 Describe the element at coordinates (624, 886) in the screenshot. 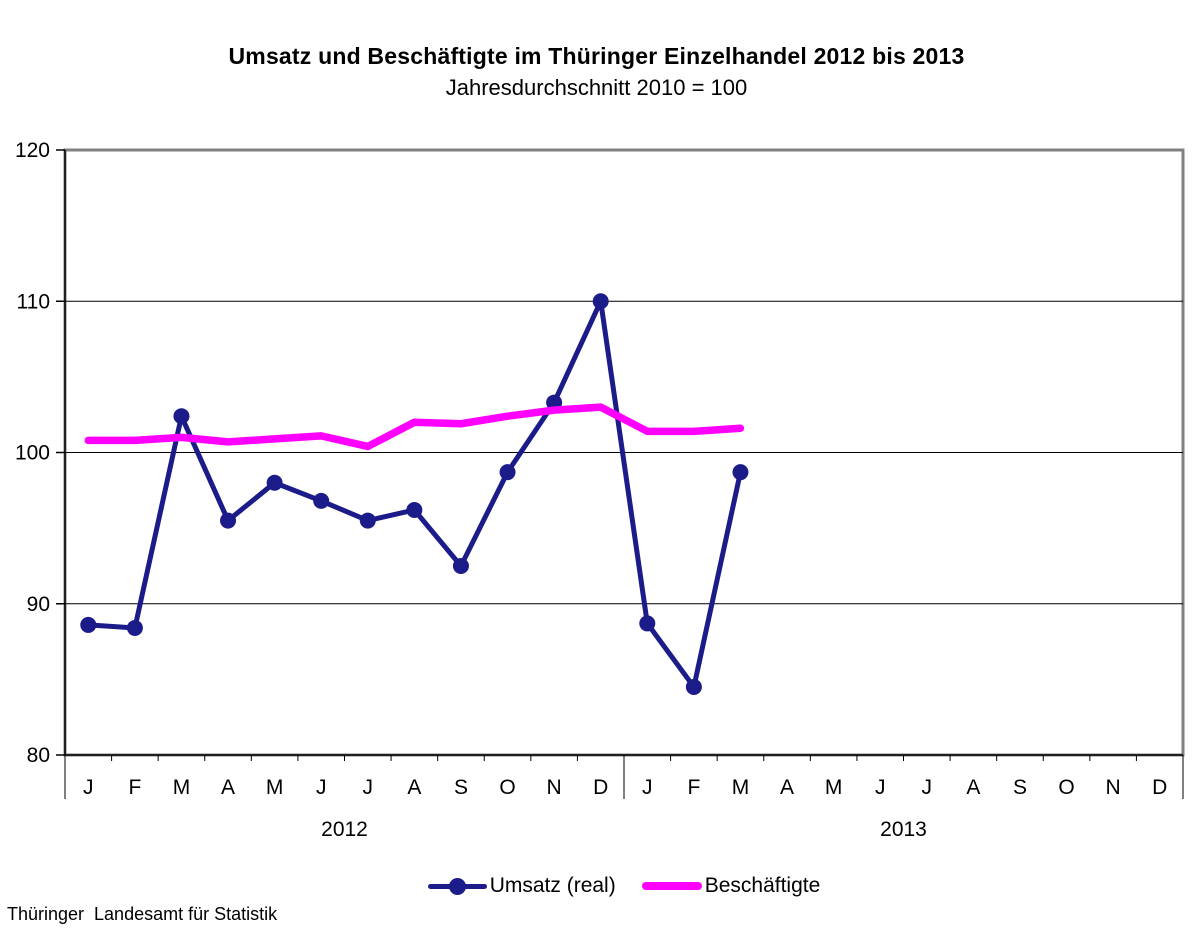

I see `chart-legend: Umsatz (real) Beschäftigte` at that location.